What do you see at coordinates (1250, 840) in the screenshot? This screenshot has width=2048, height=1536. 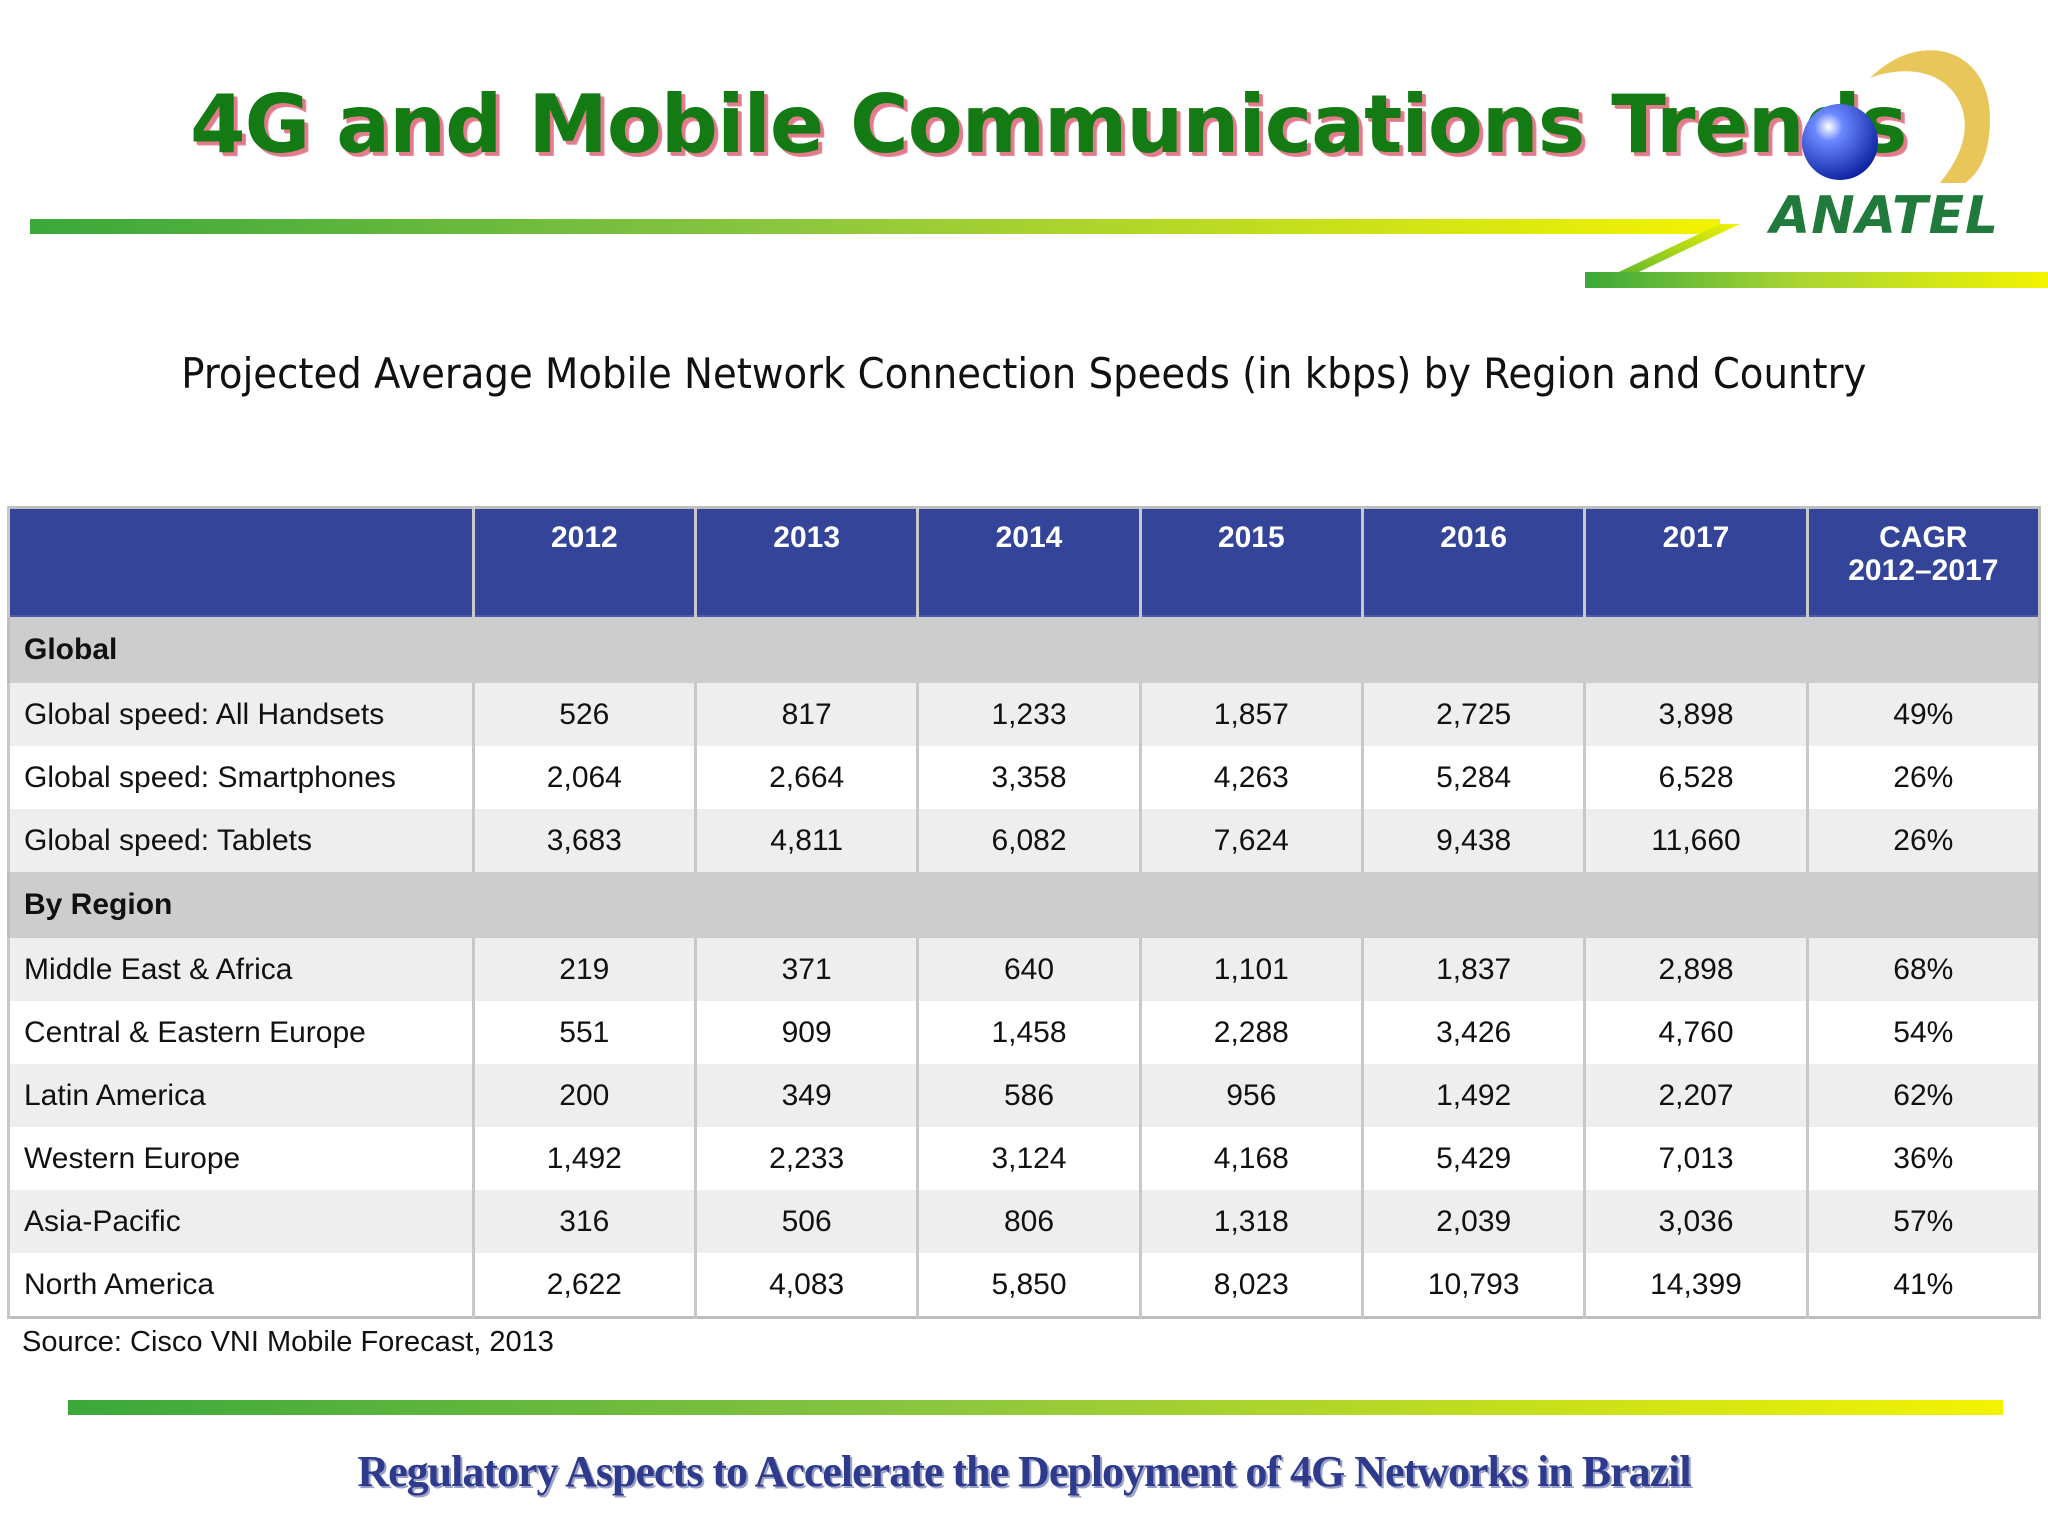 I see `speed-cell: 7,624` at bounding box center [1250, 840].